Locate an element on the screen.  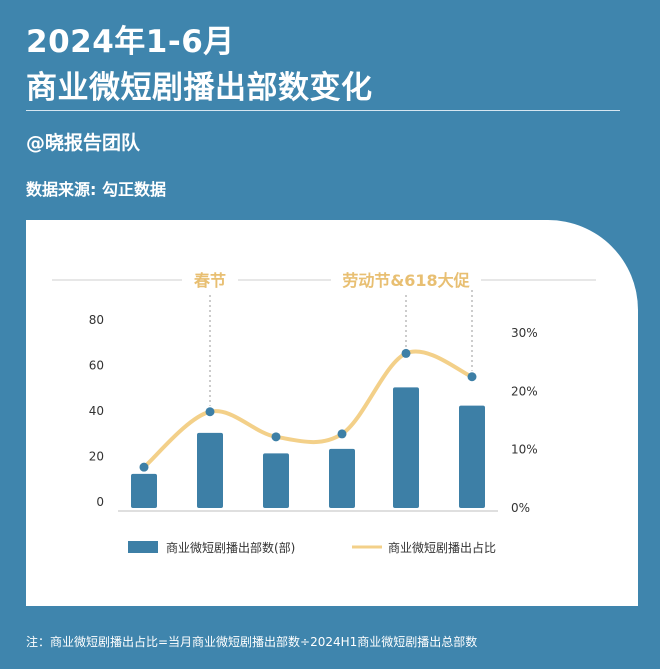
legend-bar-label: 商业微短剧播出部数(部) is located at coordinates (230, 547).